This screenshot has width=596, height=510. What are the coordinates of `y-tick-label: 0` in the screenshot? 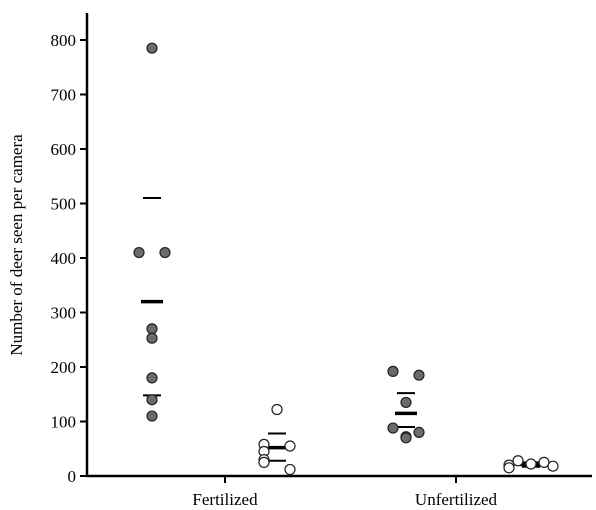 It's located at (72, 476).